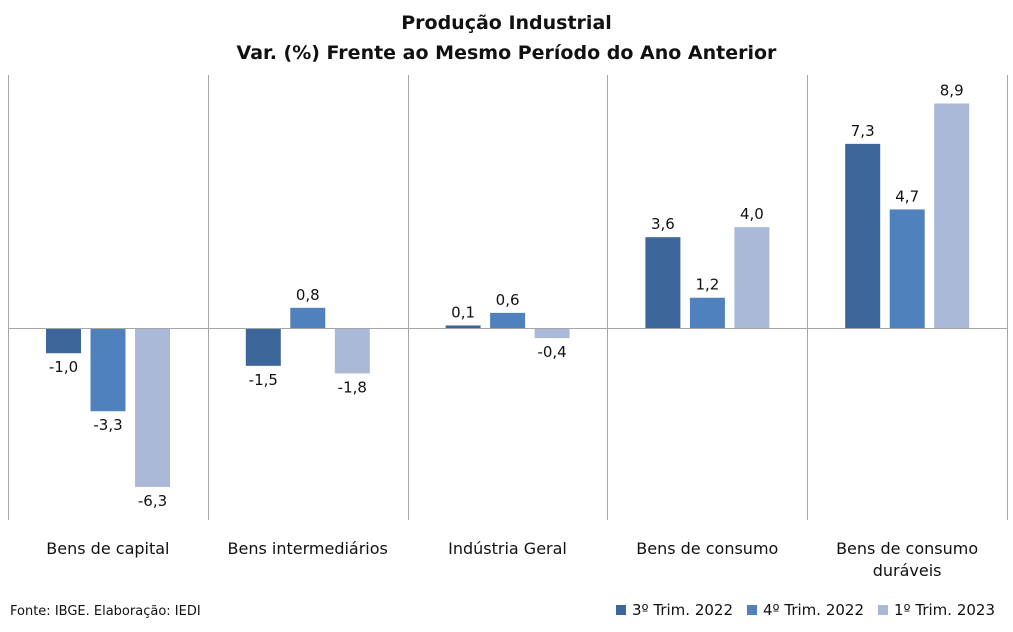 Image resolution: width=1013 pixels, height=632 pixels. Describe the element at coordinates (308, 295) in the screenshot. I see `data-label-series-1: 0,8` at that location.